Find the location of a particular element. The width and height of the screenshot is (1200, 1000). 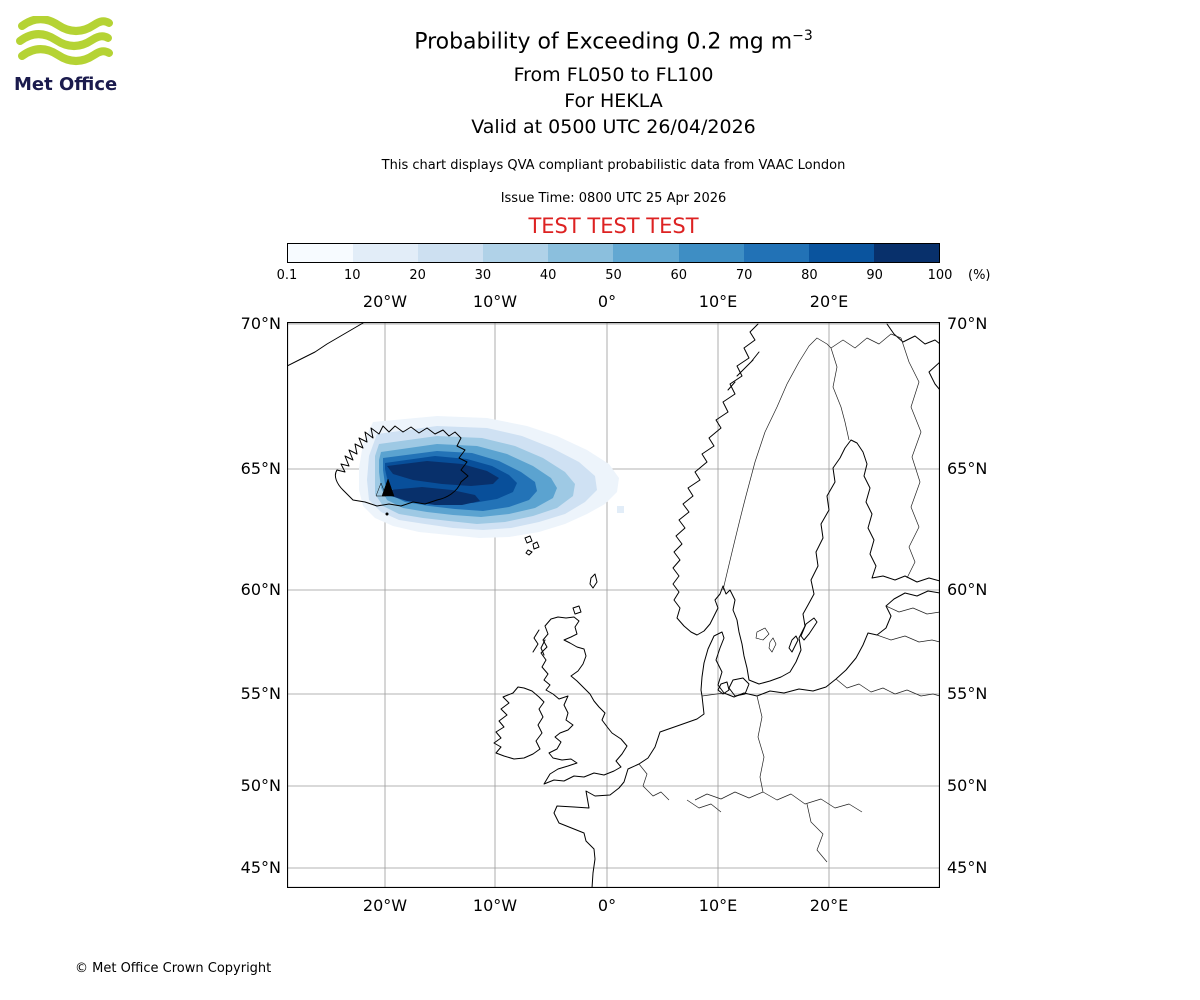

lofoten-islands is located at coordinates (743, 371).